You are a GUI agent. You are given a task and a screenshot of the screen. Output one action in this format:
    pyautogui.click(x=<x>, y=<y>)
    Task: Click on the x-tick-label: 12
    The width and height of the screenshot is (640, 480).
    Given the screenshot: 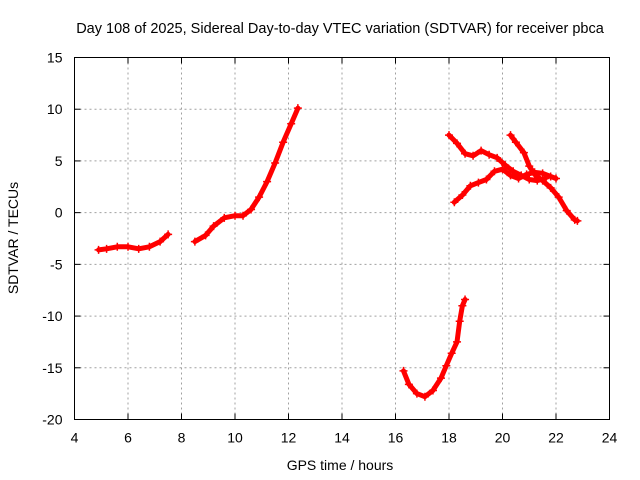 What is the action you would take?
    pyautogui.click(x=289, y=438)
    